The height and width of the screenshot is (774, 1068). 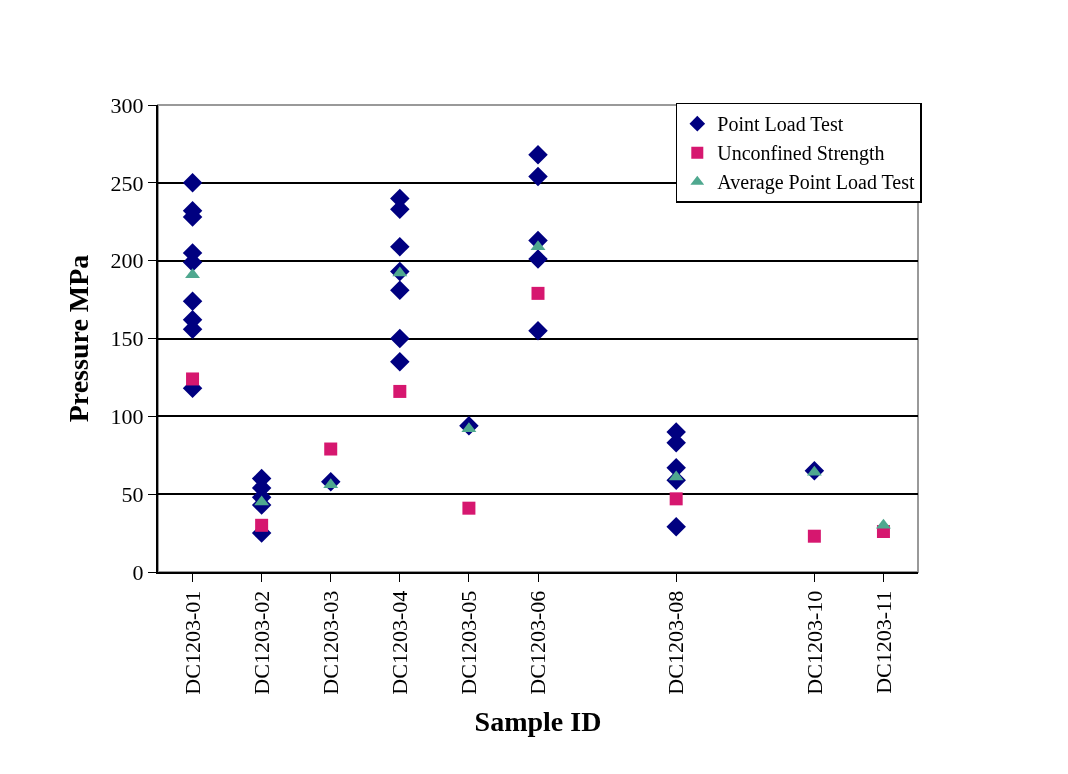 What do you see at coordinates (330, 642) in the screenshot?
I see `x-tick-label: DC1203-03` at bounding box center [330, 642].